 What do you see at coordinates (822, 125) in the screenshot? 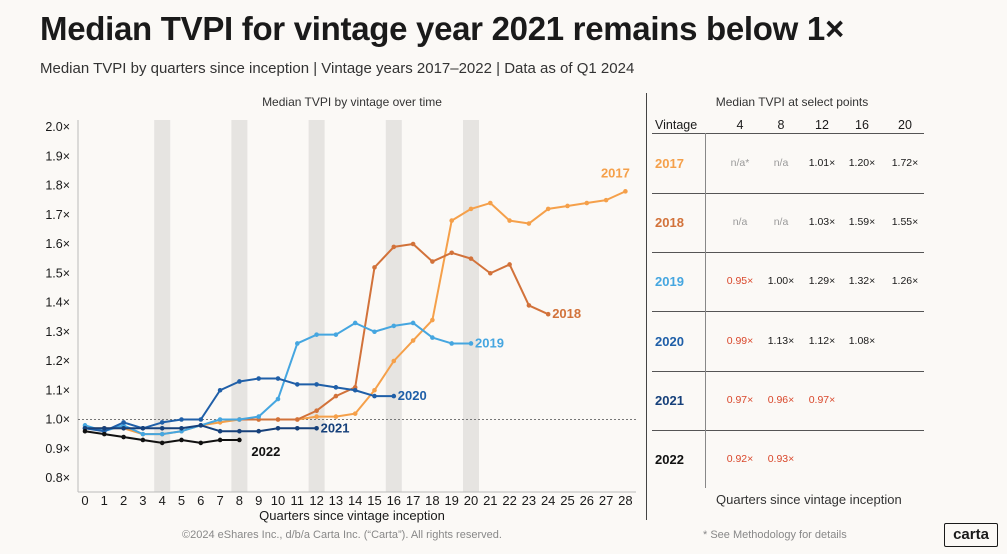
I see `col-header-q12: 12` at bounding box center [822, 125].